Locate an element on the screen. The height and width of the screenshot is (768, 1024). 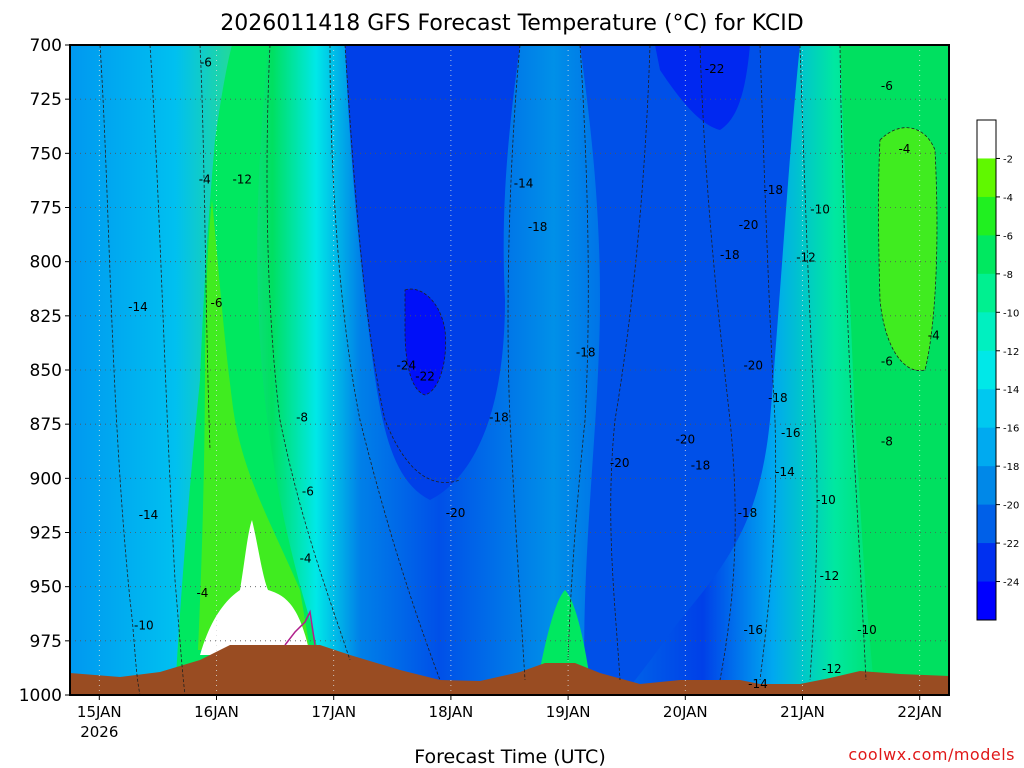
x-tick-label: 16JAN is located at coordinates (216, 712).